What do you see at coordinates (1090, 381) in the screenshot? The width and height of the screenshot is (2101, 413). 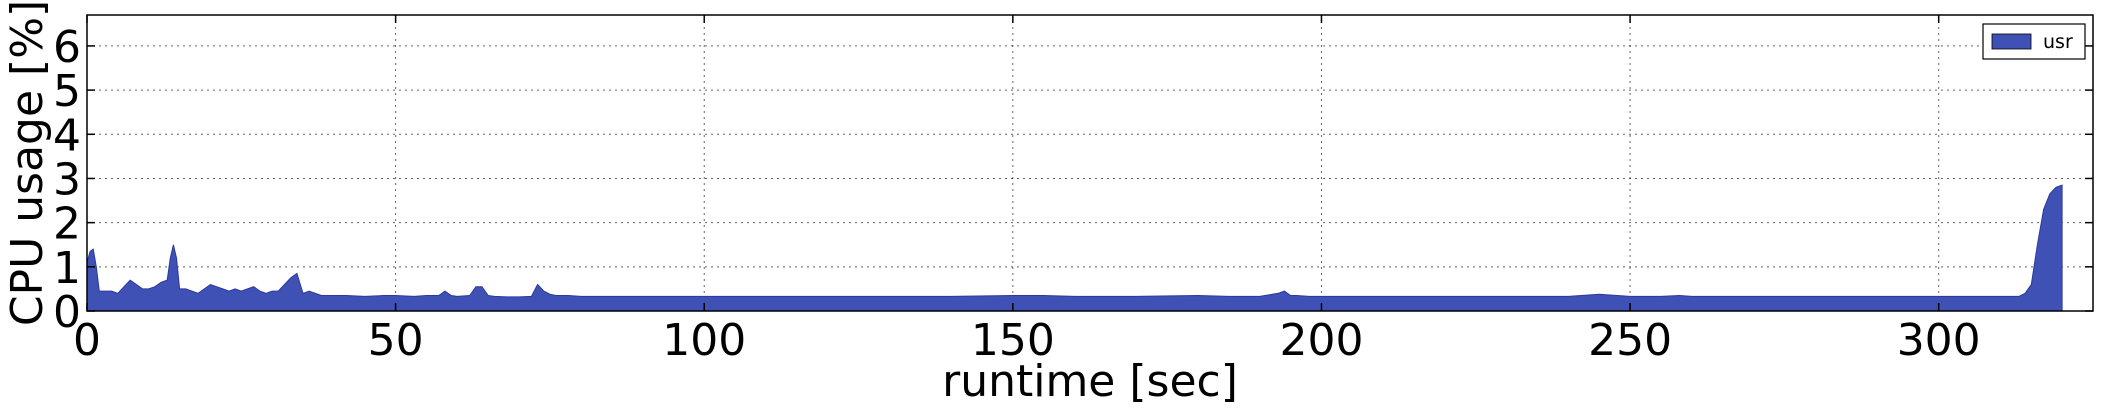 I see `x-axis-label: runtime [sec]` at bounding box center [1090, 381].